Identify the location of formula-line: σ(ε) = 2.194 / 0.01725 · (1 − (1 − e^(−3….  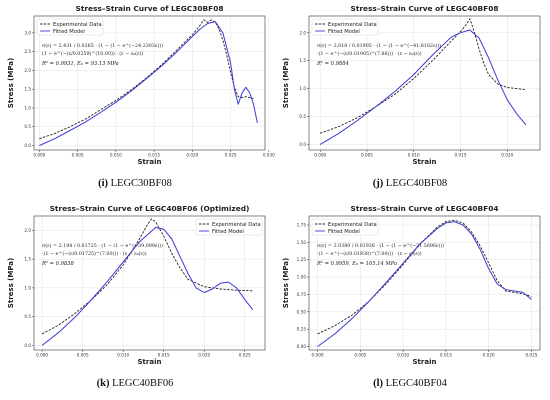
(102, 245).